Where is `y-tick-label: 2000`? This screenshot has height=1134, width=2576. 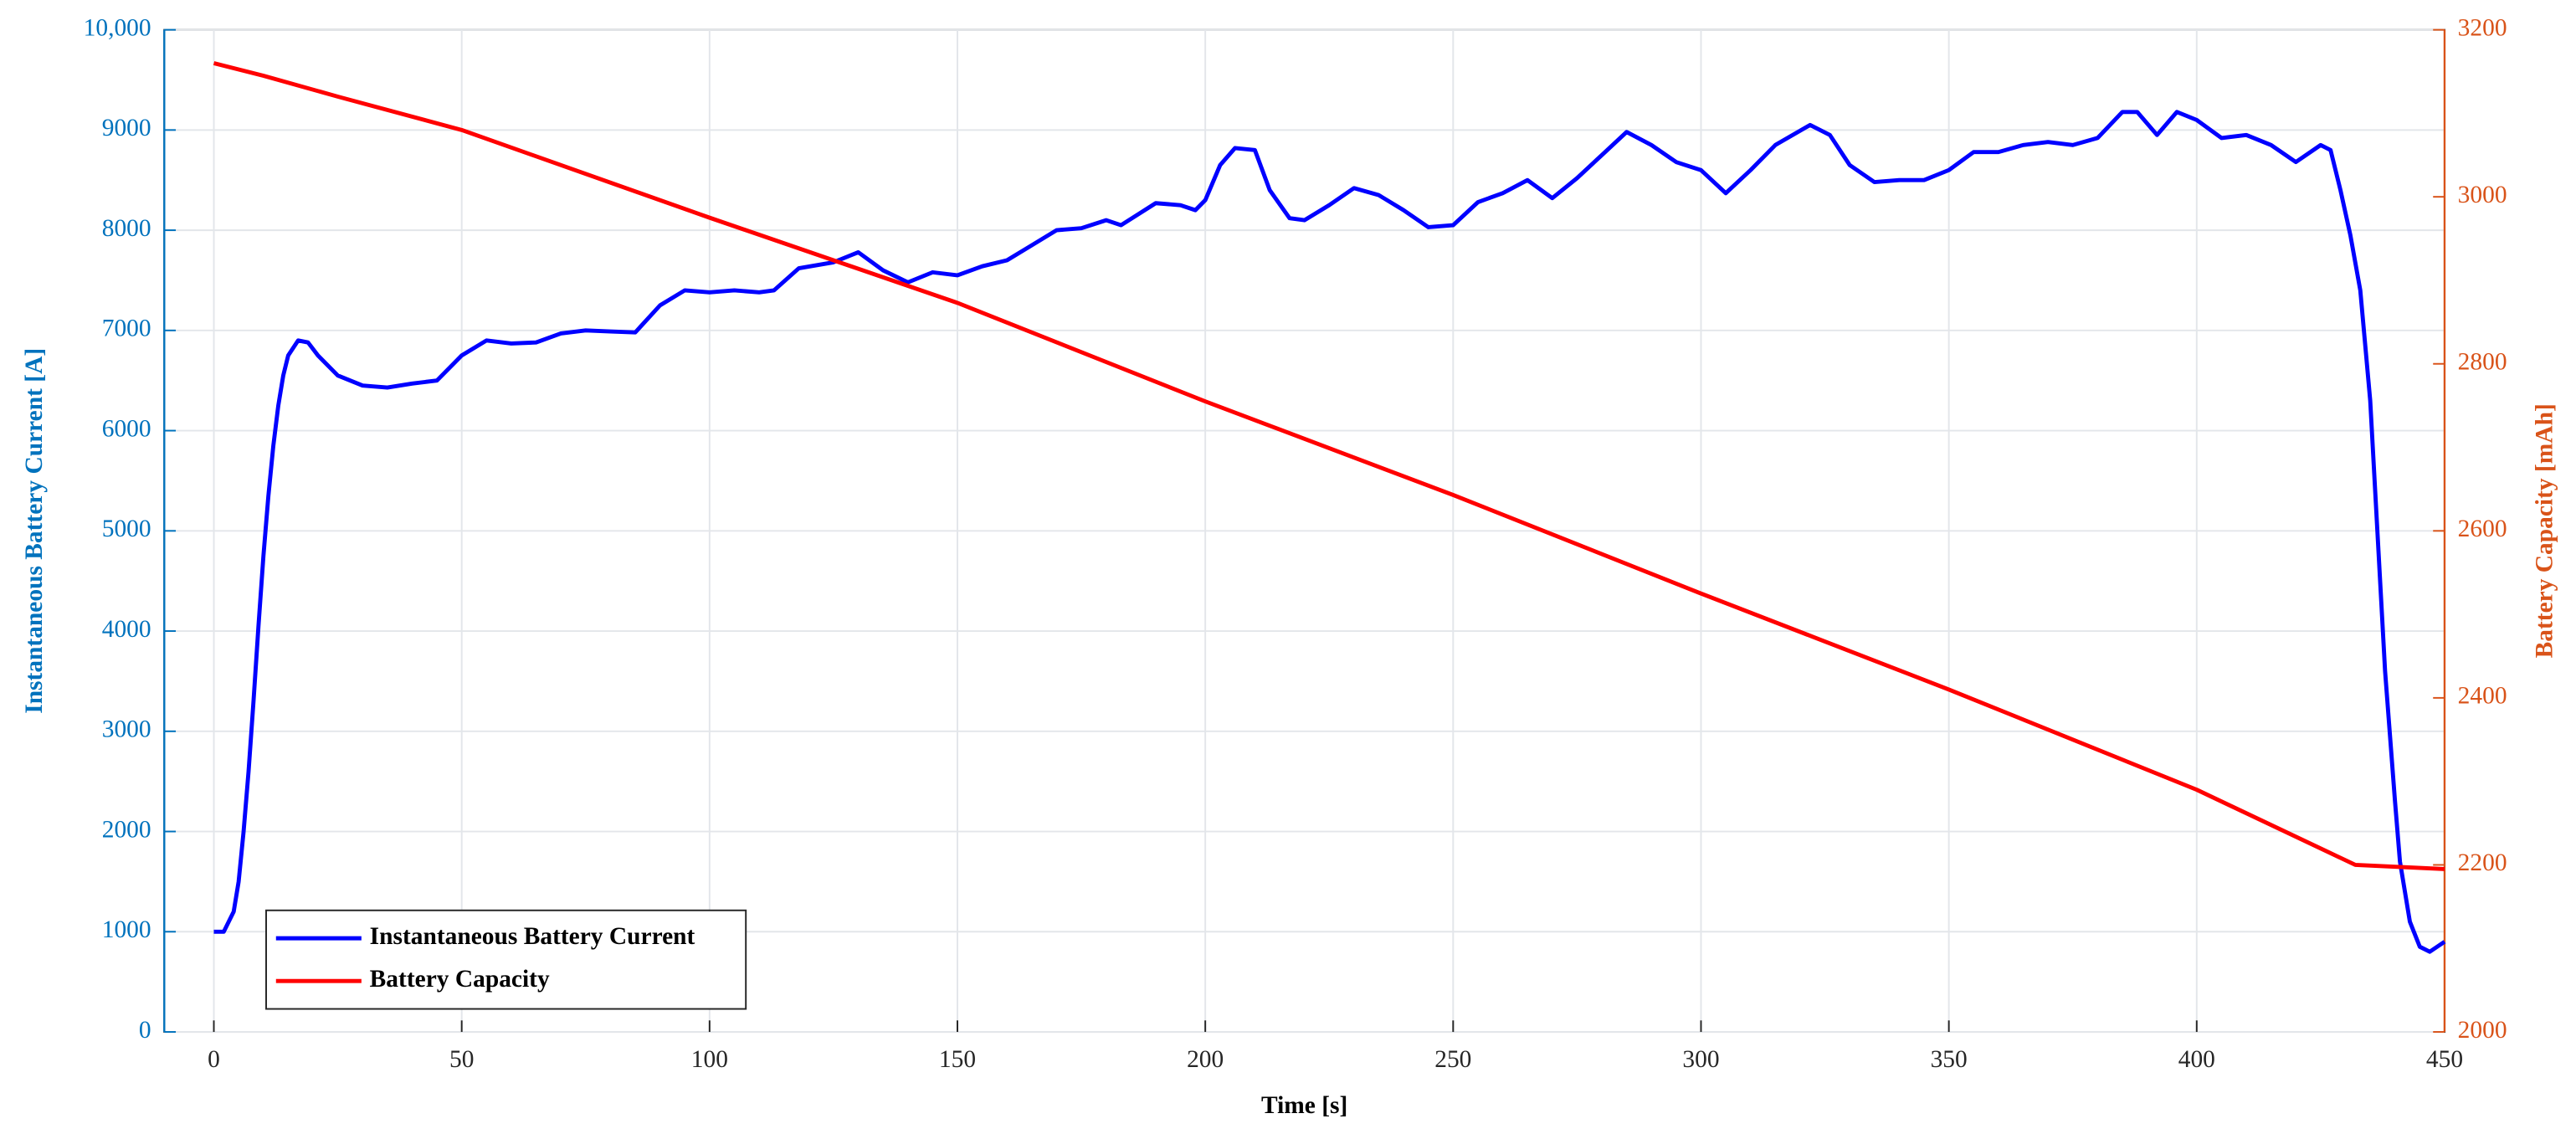 y-tick-label: 2000 is located at coordinates (126, 830).